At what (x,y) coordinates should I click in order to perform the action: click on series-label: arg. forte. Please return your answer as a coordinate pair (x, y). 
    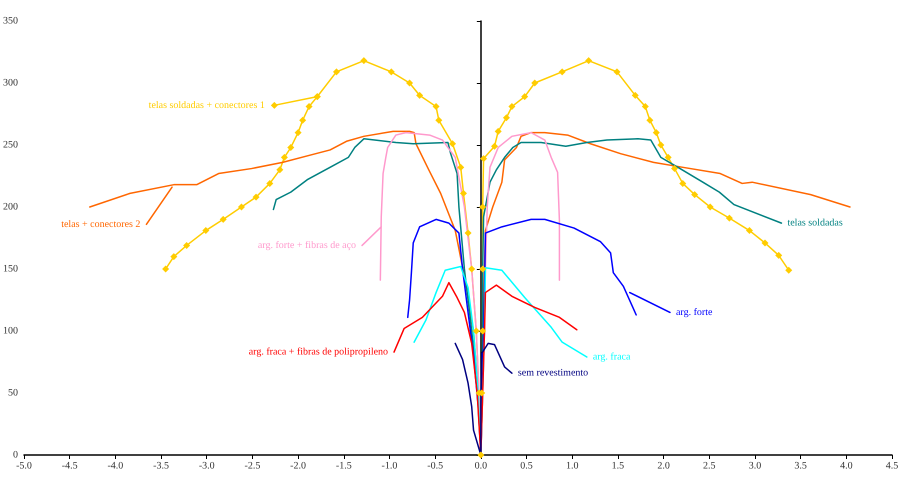
    Looking at the image, I should click on (694, 312).